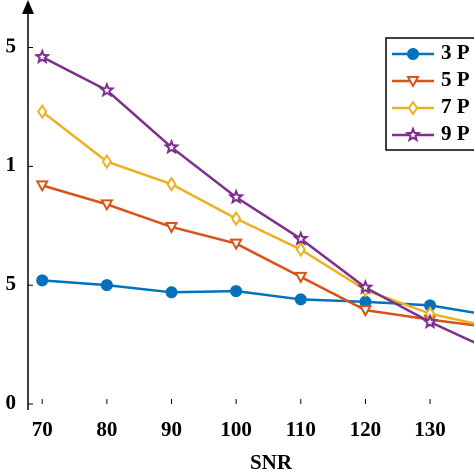 Image resolution: width=474 pixels, height=474 pixels. What do you see at coordinates (42, 429) in the screenshot?
I see `x-tick-label: 70` at bounding box center [42, 429].